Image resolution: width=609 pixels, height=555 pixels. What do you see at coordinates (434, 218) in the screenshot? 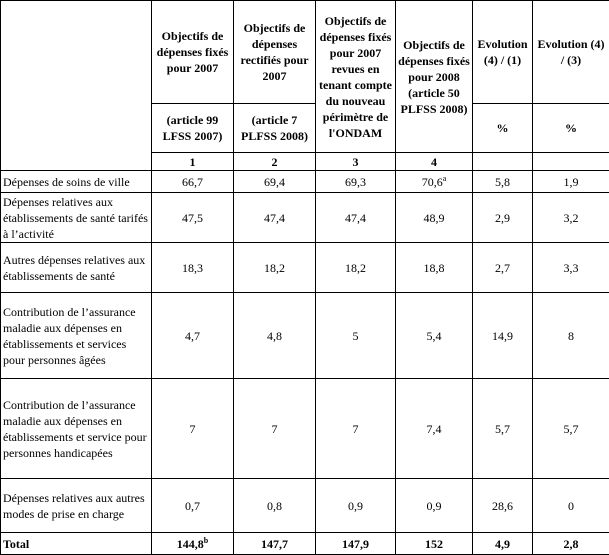
I see `row-value: 48,9` at bounding box center [434, 218].